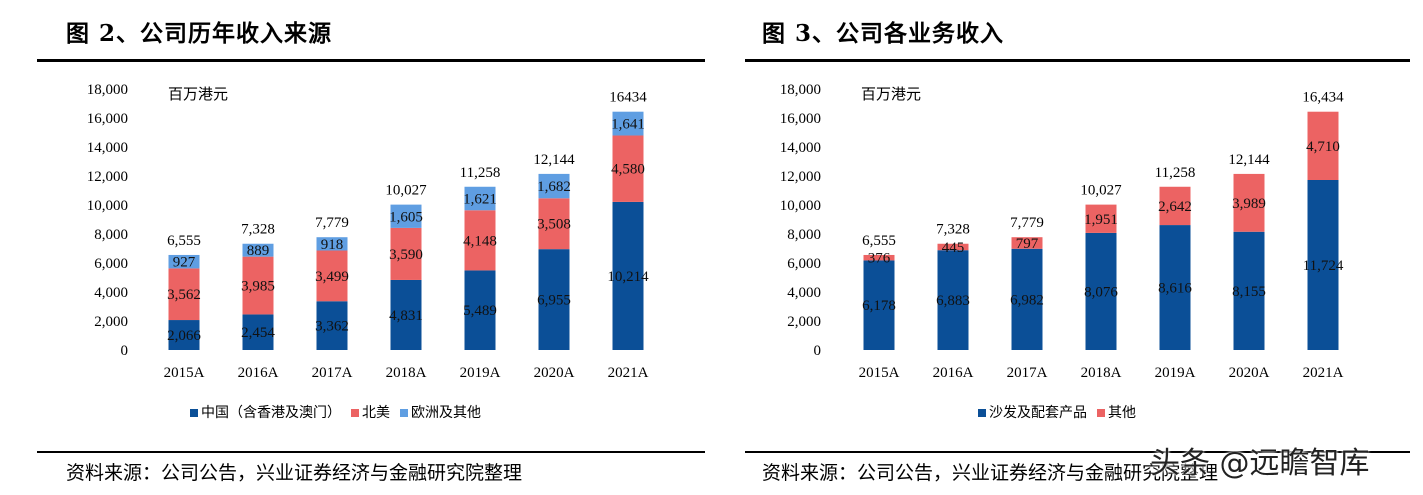 This screenshot has width=1423, height=495. Describe the element at coordinates (376, 413) in the screenshot. I see `legend-label: 北美` at that location.